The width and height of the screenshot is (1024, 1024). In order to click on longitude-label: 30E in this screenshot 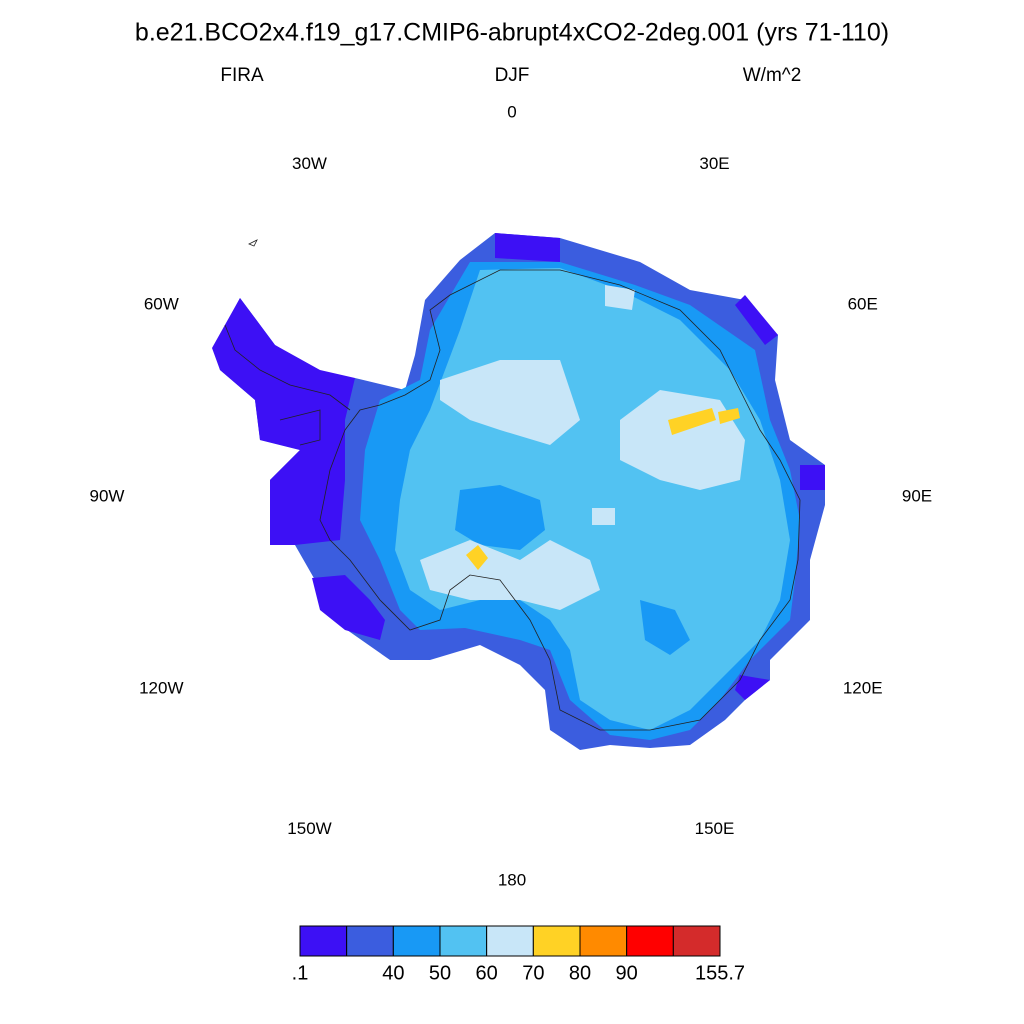, I will do `click(714, 163)`.